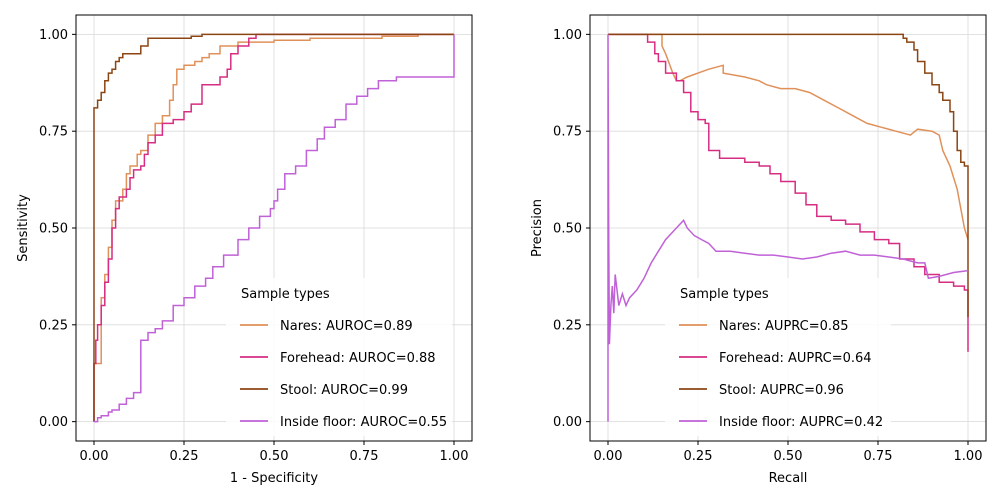  What do you see at coordinates (274, 456) in the screenshot?
I see `roc-x-tick-label-2: 0.50` at bounding box center [274, 456].